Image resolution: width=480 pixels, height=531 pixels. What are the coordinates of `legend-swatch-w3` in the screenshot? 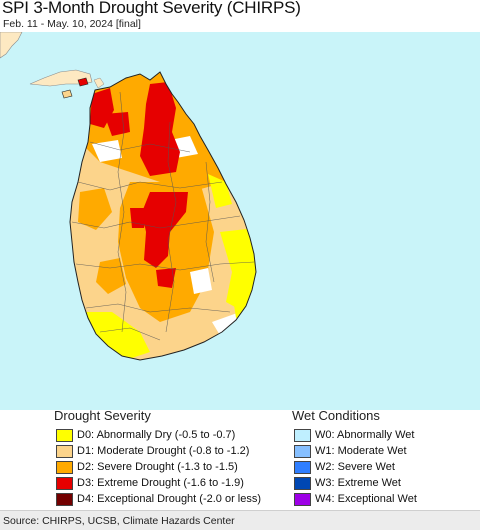 It's located at (302, 483).